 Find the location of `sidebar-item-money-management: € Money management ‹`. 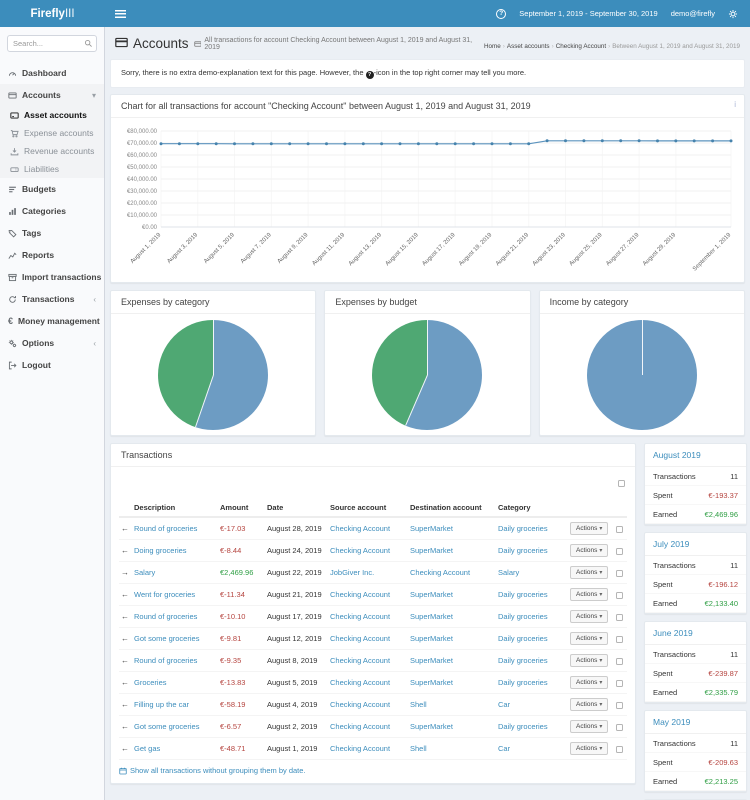

sidebar-item-money-management: € Money management ‹ is located at coordinates (53, 321).